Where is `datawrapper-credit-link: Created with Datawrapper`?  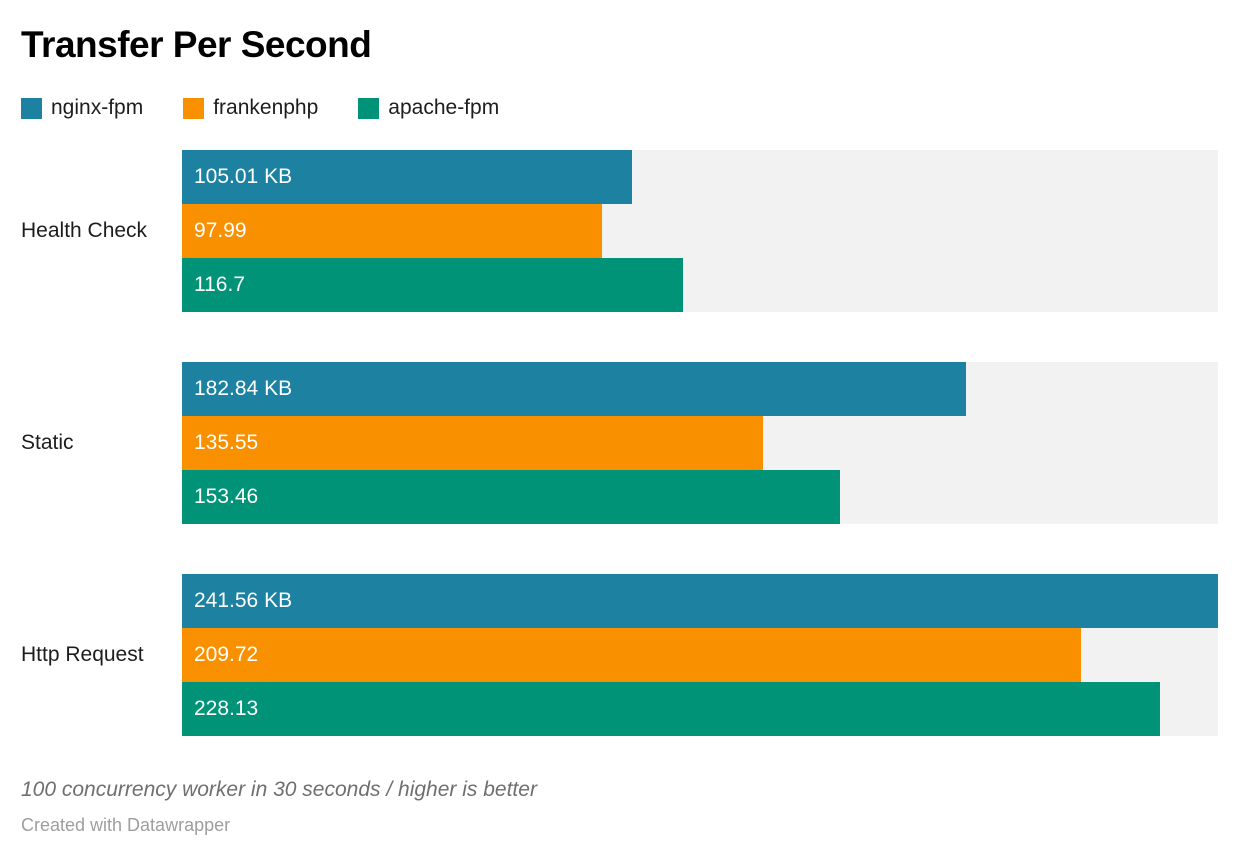
datawrapper-credit-link: Created with Datawrapper is located at coordinates (126, 825).